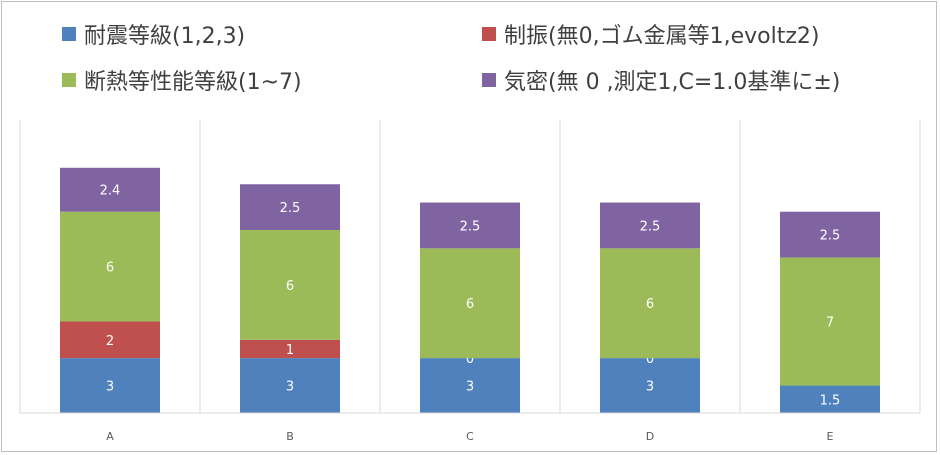 The width and height of the screenshot is (940, 455). I want to click on data-label-seismic-E: 1.5, so click(830, 400).